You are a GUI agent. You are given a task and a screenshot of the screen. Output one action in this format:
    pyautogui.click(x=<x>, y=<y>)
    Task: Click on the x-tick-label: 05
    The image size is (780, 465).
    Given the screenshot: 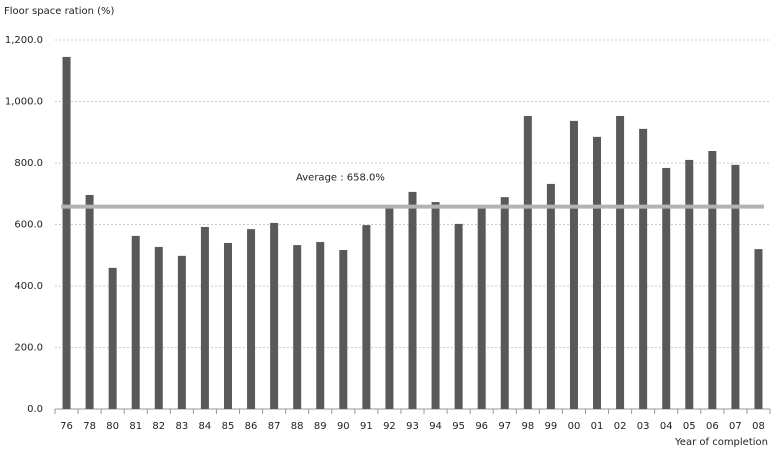 What is the action you would take?
    pyautogui.click(x=689, y=426)
    